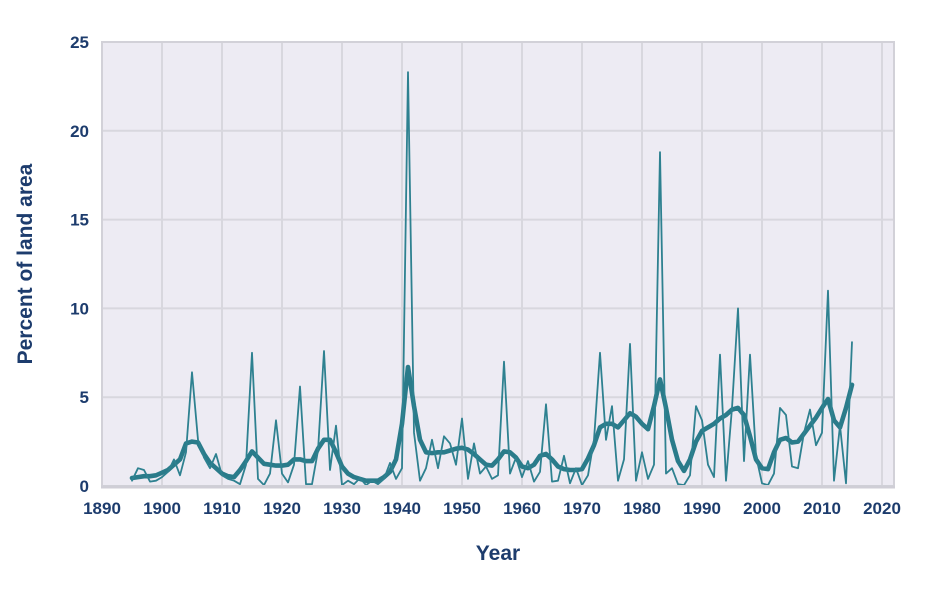 This screenshot has height=596, width=928. I want to click on x-tick-label: 1910, so click(222, 508).